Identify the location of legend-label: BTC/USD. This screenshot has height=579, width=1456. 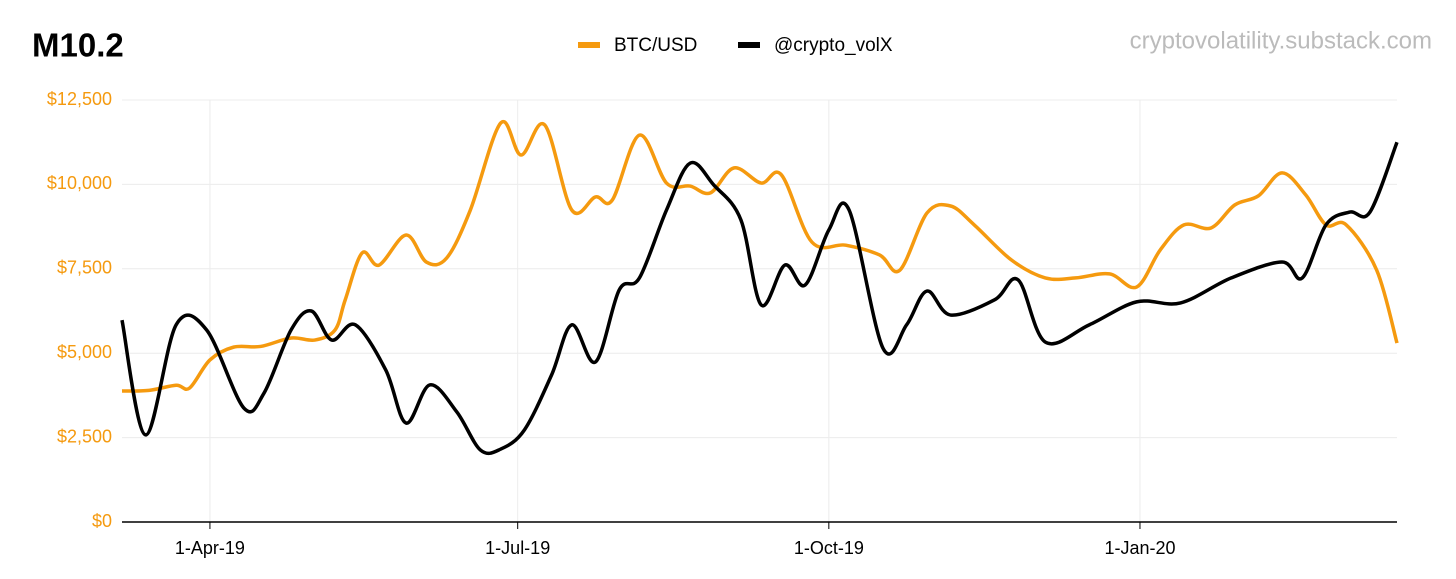
(655, 45).